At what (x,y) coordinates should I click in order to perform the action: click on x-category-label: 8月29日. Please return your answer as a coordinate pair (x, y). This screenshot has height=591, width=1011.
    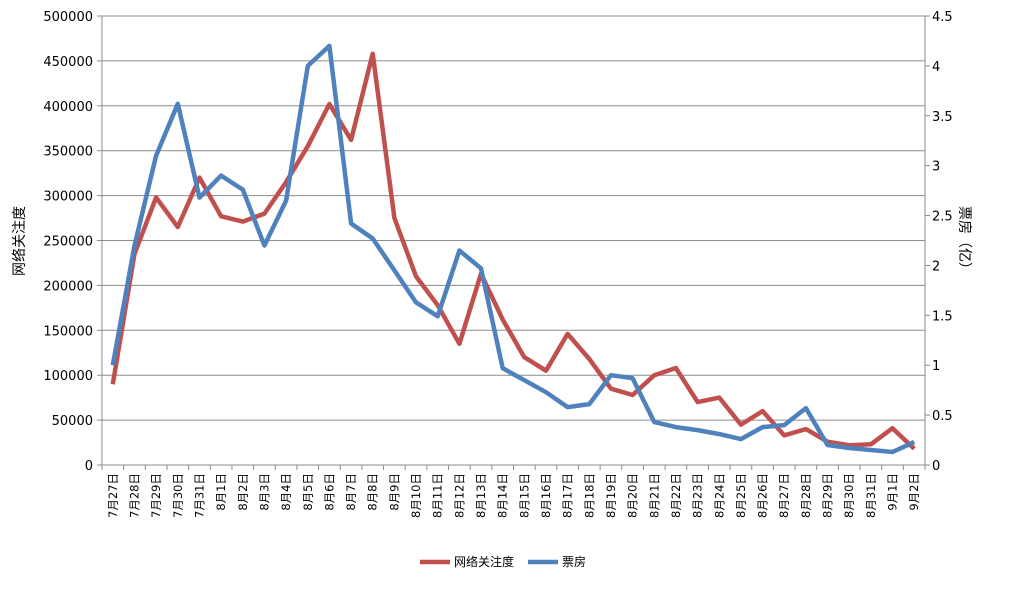
    Looking at the image, I should click on (828, 495).